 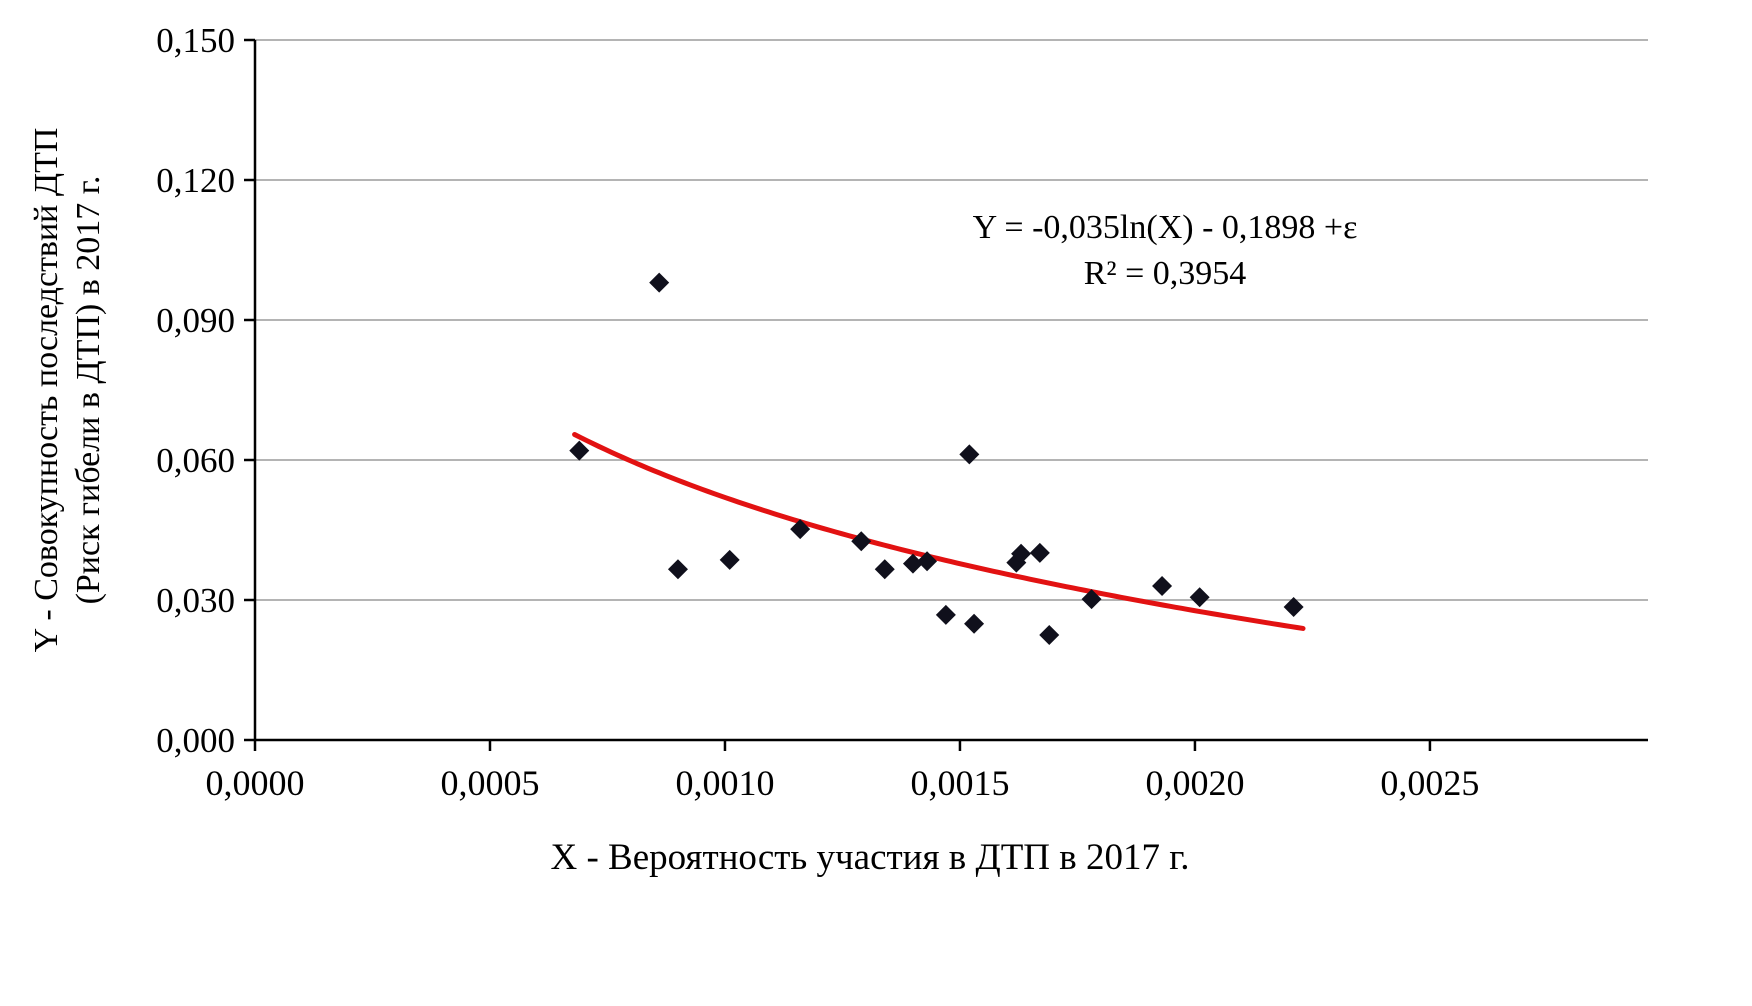 What do you see at coordinates (88, 390) in the screenshot?
I see `y-axis-title-line2: (Риск гибели в ДТП) в 2017 г.` at bounding box center [88, 390].